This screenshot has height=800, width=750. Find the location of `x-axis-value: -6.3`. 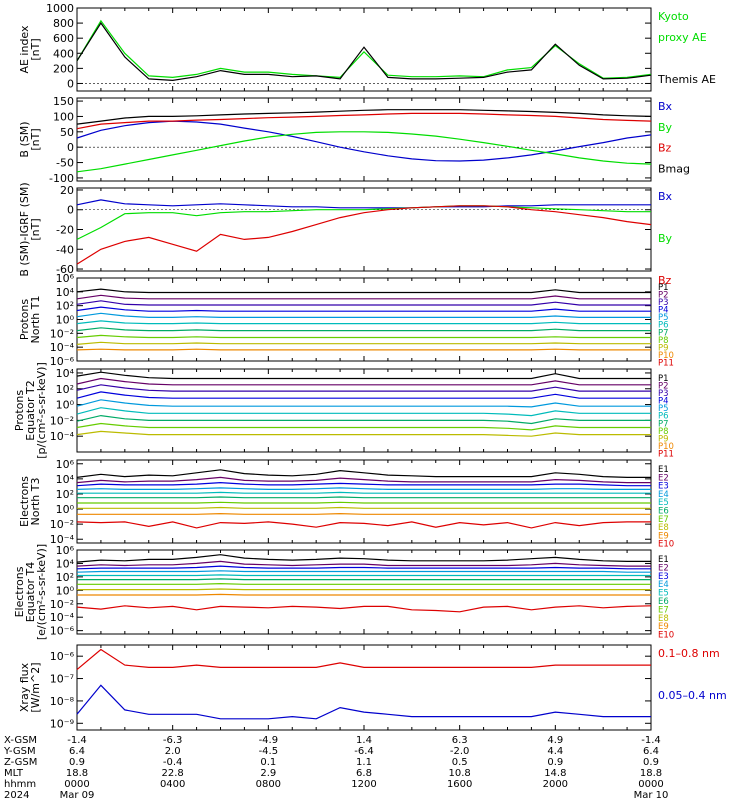

x-axis-value: -6.3 is located at coordinates (173, 740).